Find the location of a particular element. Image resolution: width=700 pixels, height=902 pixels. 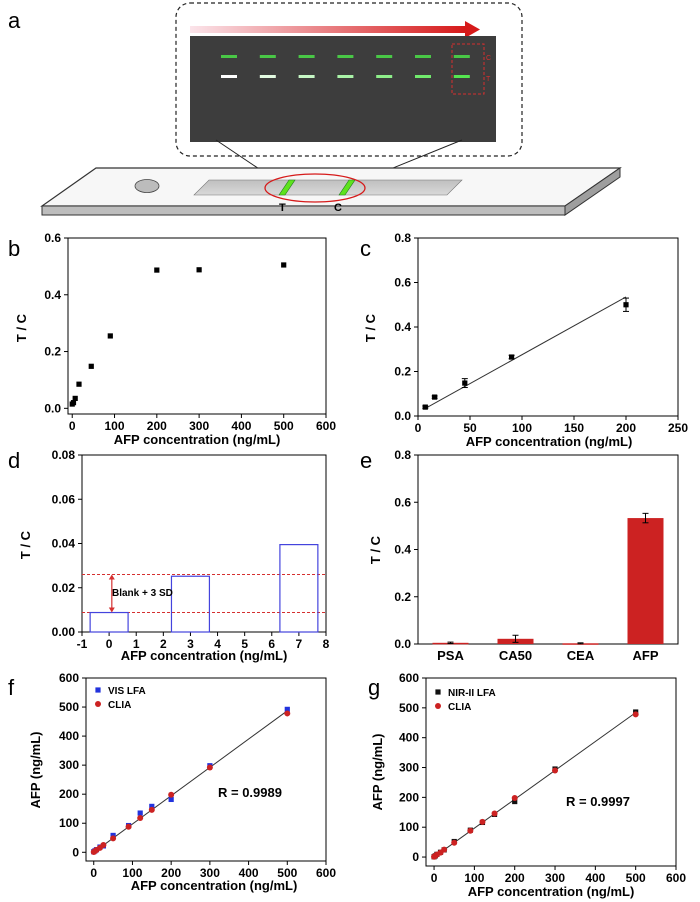

g-ytick-label: 200 is located at coordinates (409, 797).